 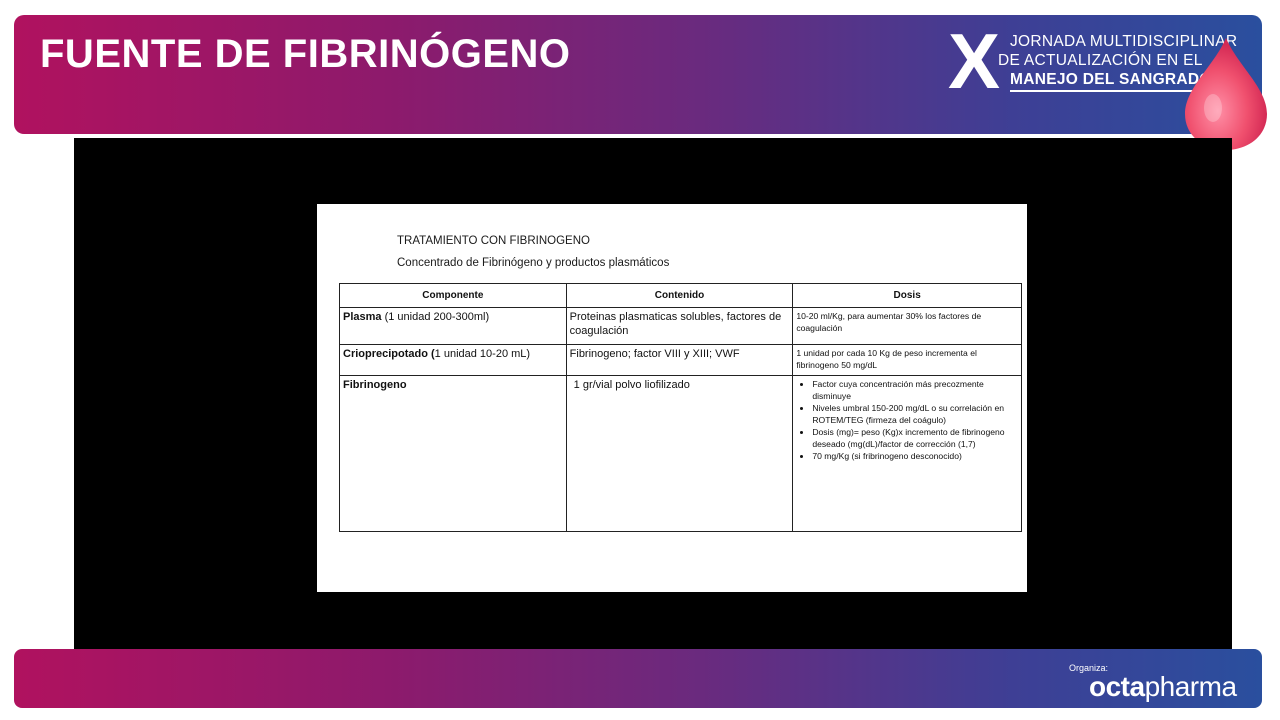 What do you see at coordinates (907, 295) in the screenshot?
I see `header-dose: Dosis` at bounding box center [907, 295].